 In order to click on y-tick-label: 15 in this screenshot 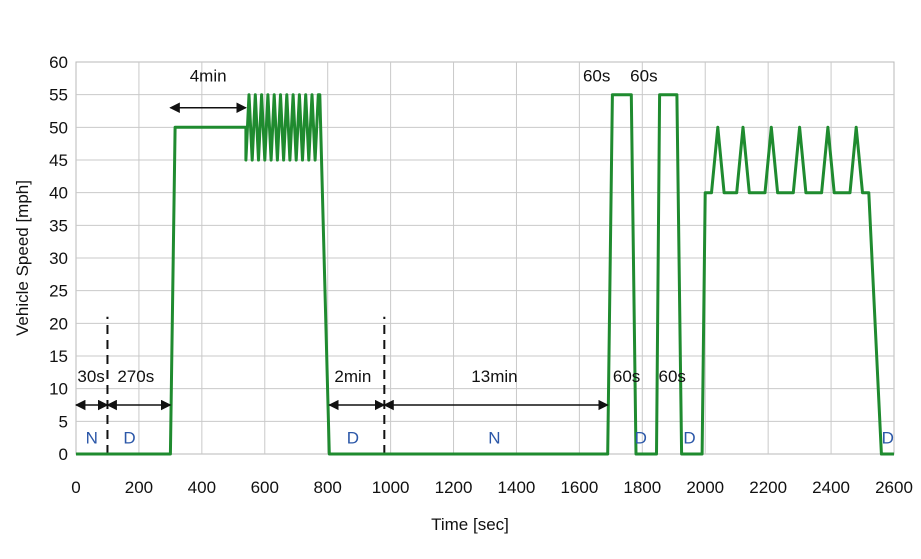, I will do `click(58, 356)`.